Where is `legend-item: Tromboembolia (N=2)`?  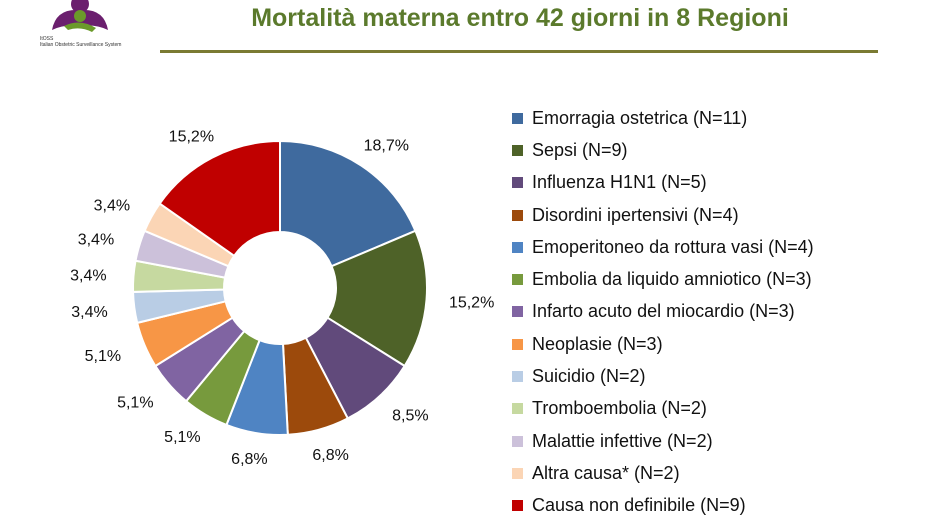
legend-item: Tromboembolia (N=2) is located at coordinates (663, 409).